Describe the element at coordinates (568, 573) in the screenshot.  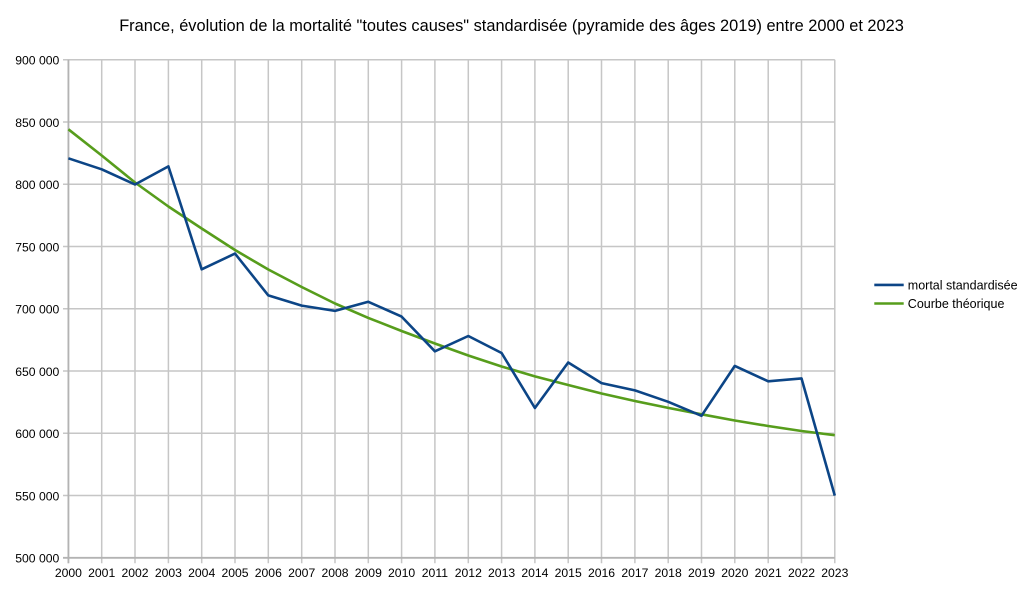
I see `svg-text: 2015` at that location.